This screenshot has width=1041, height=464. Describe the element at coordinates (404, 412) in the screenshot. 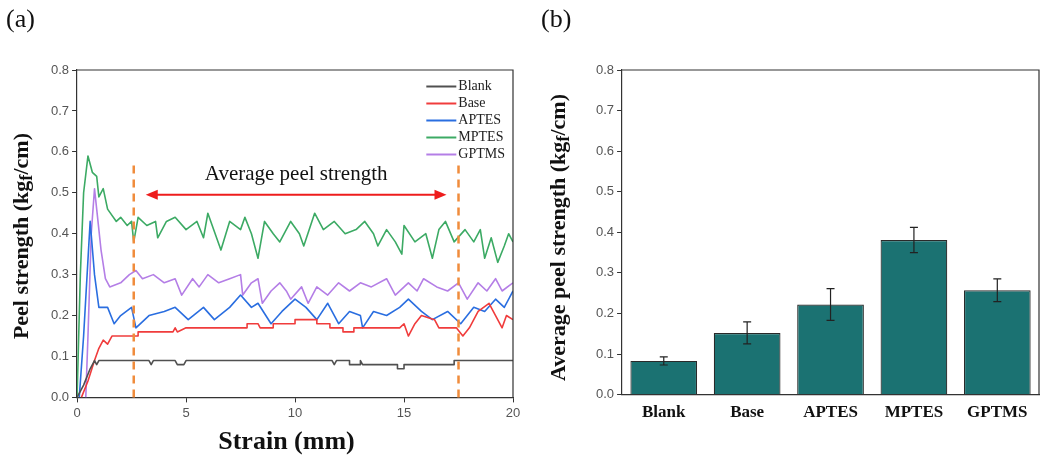

I see `x-tick-label: 15` at that location.